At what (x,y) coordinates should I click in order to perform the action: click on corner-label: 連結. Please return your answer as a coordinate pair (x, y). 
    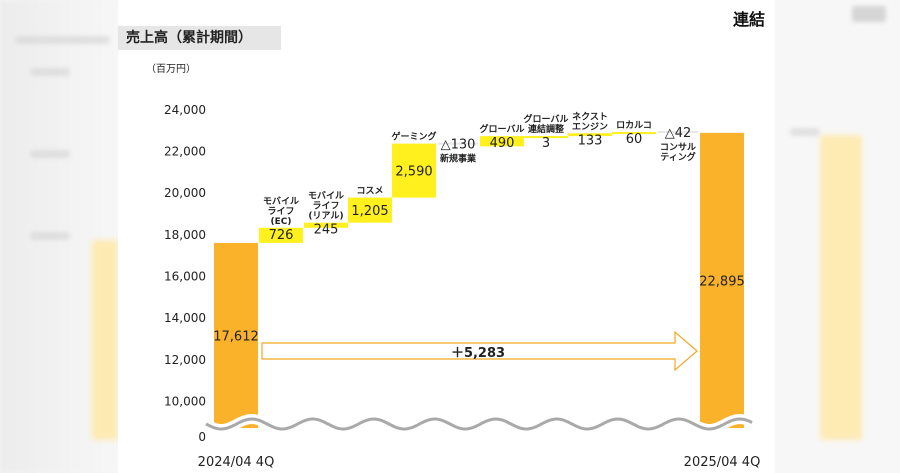
    Looking at the image, I should click on (749, 19).